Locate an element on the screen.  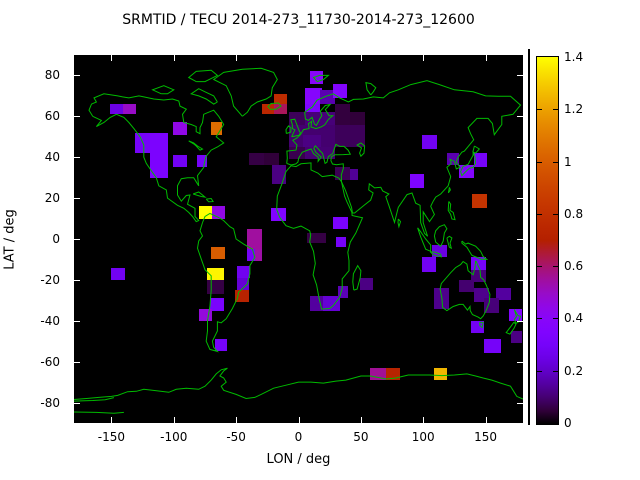
x-tick-label: -50 is located at coordinates (236, 437).